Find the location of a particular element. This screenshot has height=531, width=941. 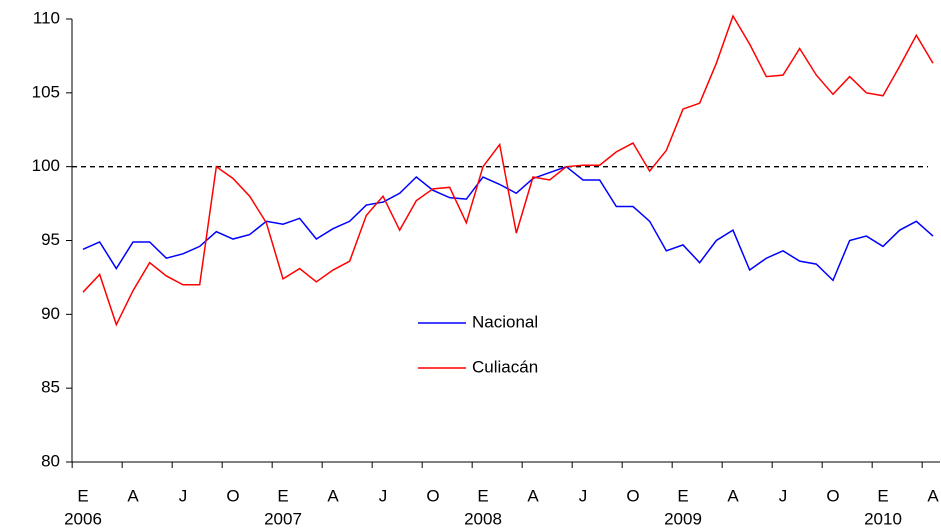

y-tick-label: 85 is located at coordinates (50, 387).